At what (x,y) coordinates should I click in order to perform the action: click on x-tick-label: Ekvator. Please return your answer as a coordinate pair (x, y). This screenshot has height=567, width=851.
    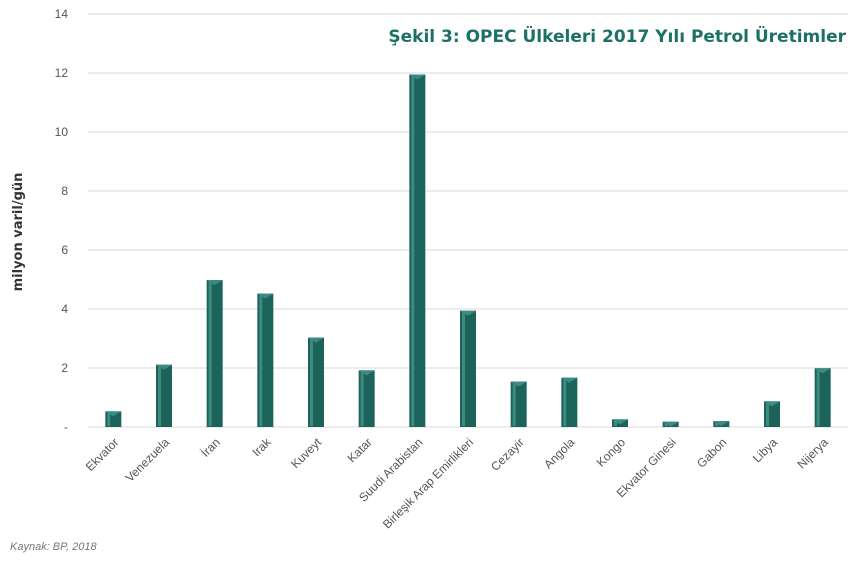
    Looking at the image, I should click on (102, 454).